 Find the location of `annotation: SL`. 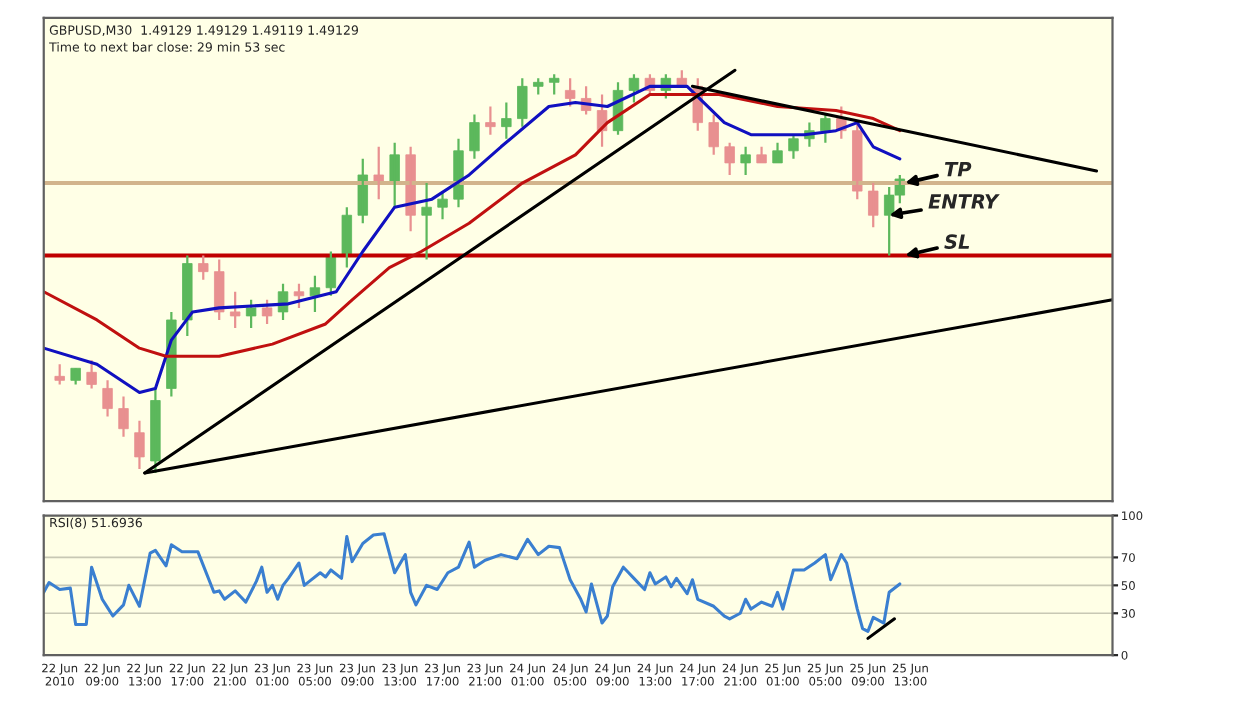

annotation: SL is located at coordinates (957, 241).